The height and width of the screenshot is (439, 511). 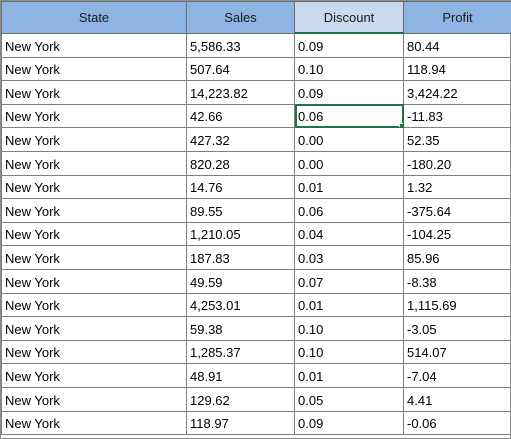 I want to click on table-row: New York 118.97 0.09 -0.06, so click(x=256, y=423).